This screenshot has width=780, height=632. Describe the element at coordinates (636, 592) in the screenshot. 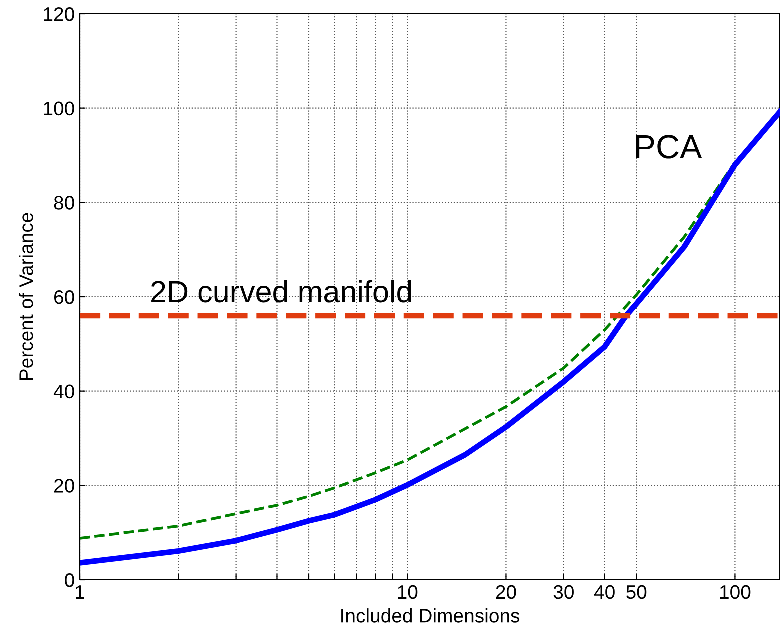

I see `x-tick-label: 50` at that location.